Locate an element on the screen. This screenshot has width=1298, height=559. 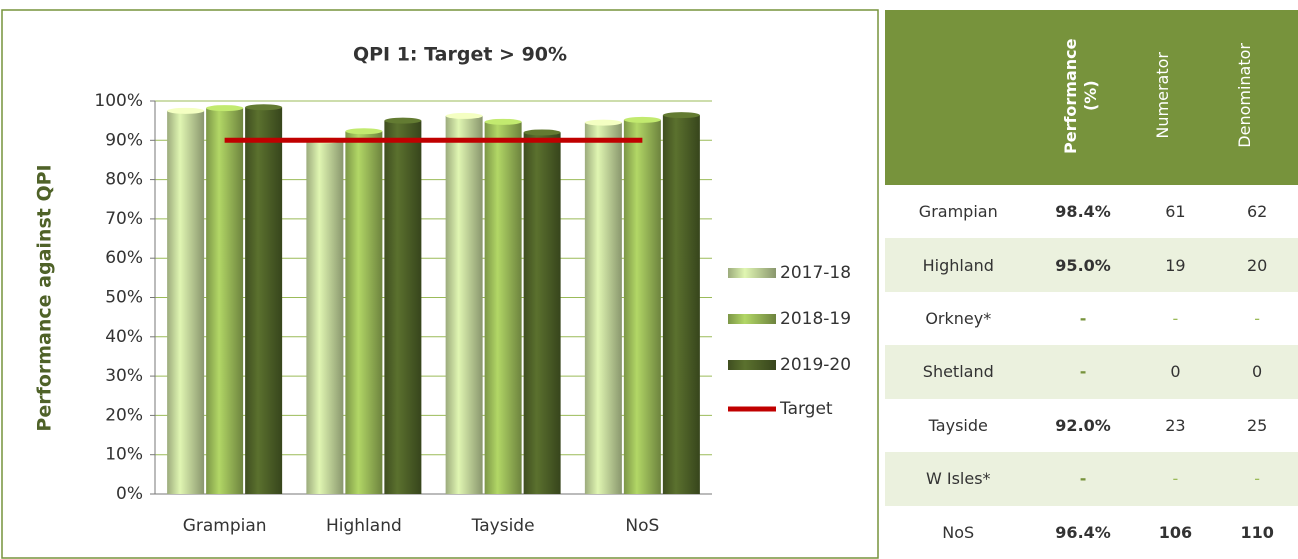
table-row: W Isles* - - - is located at coordinates (1091, 479).